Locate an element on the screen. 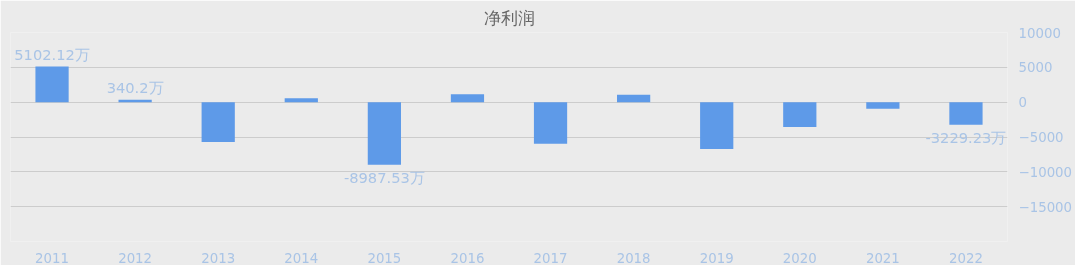 The image size is (1080, 270). chart-title: 净利润 is located at coordinates (509, 17).